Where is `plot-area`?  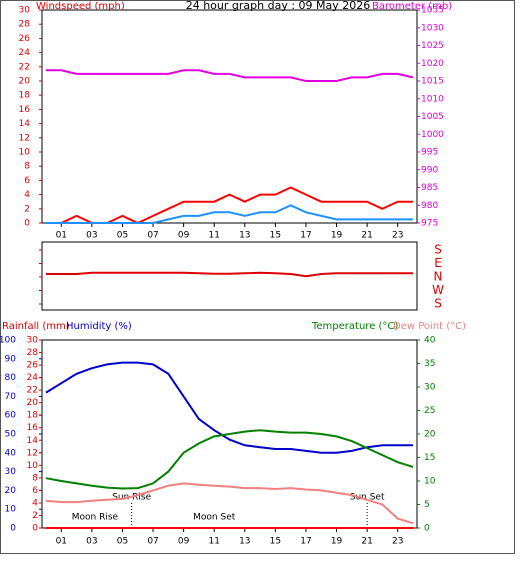 plot-area is located at coordinates (229, 276).